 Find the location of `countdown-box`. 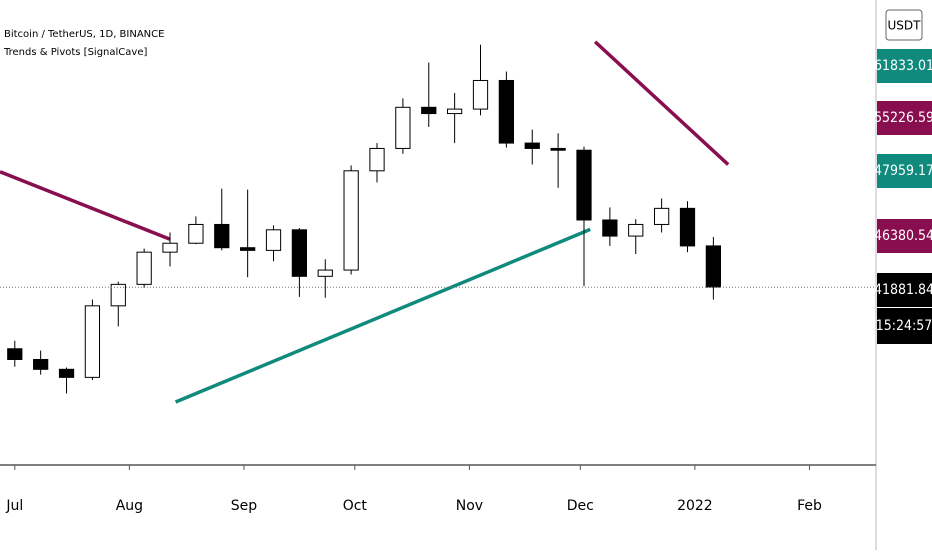

countdown-box is located at coordinates (904, 326).